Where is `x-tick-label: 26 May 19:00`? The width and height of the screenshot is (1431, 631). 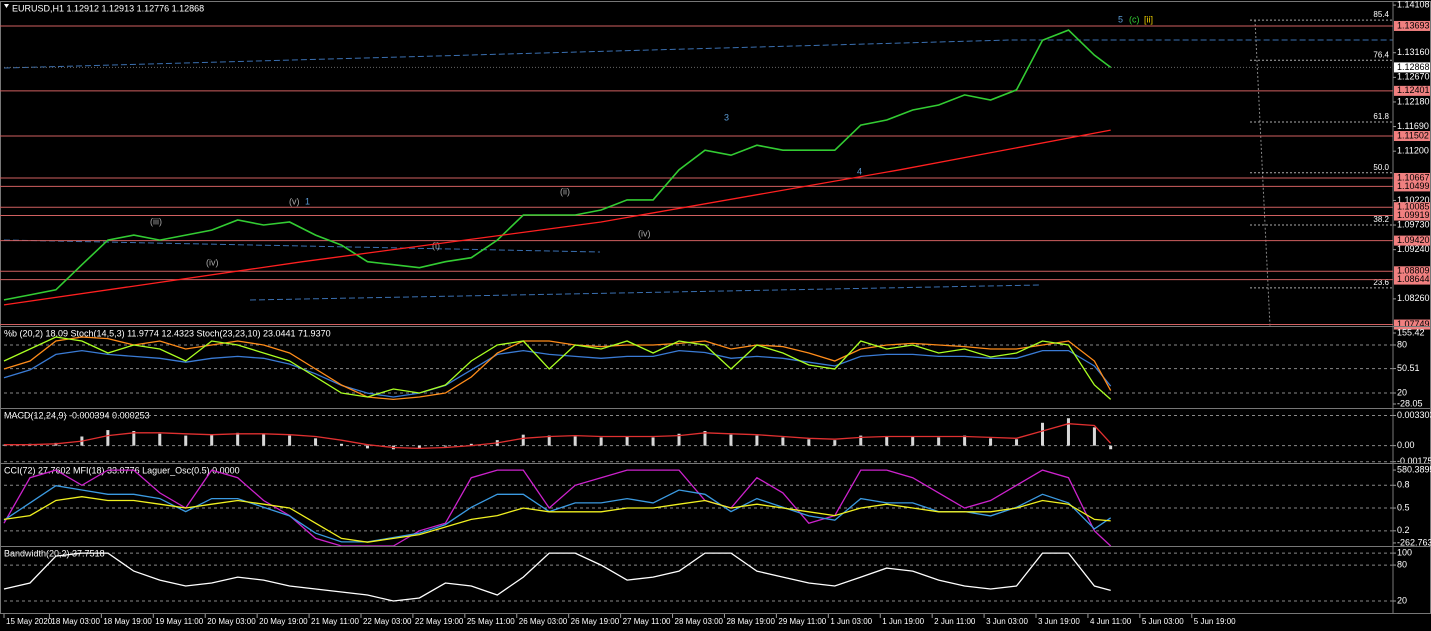 x-tick-label: 26 May 19:00 is located at coordinates (595, 621).